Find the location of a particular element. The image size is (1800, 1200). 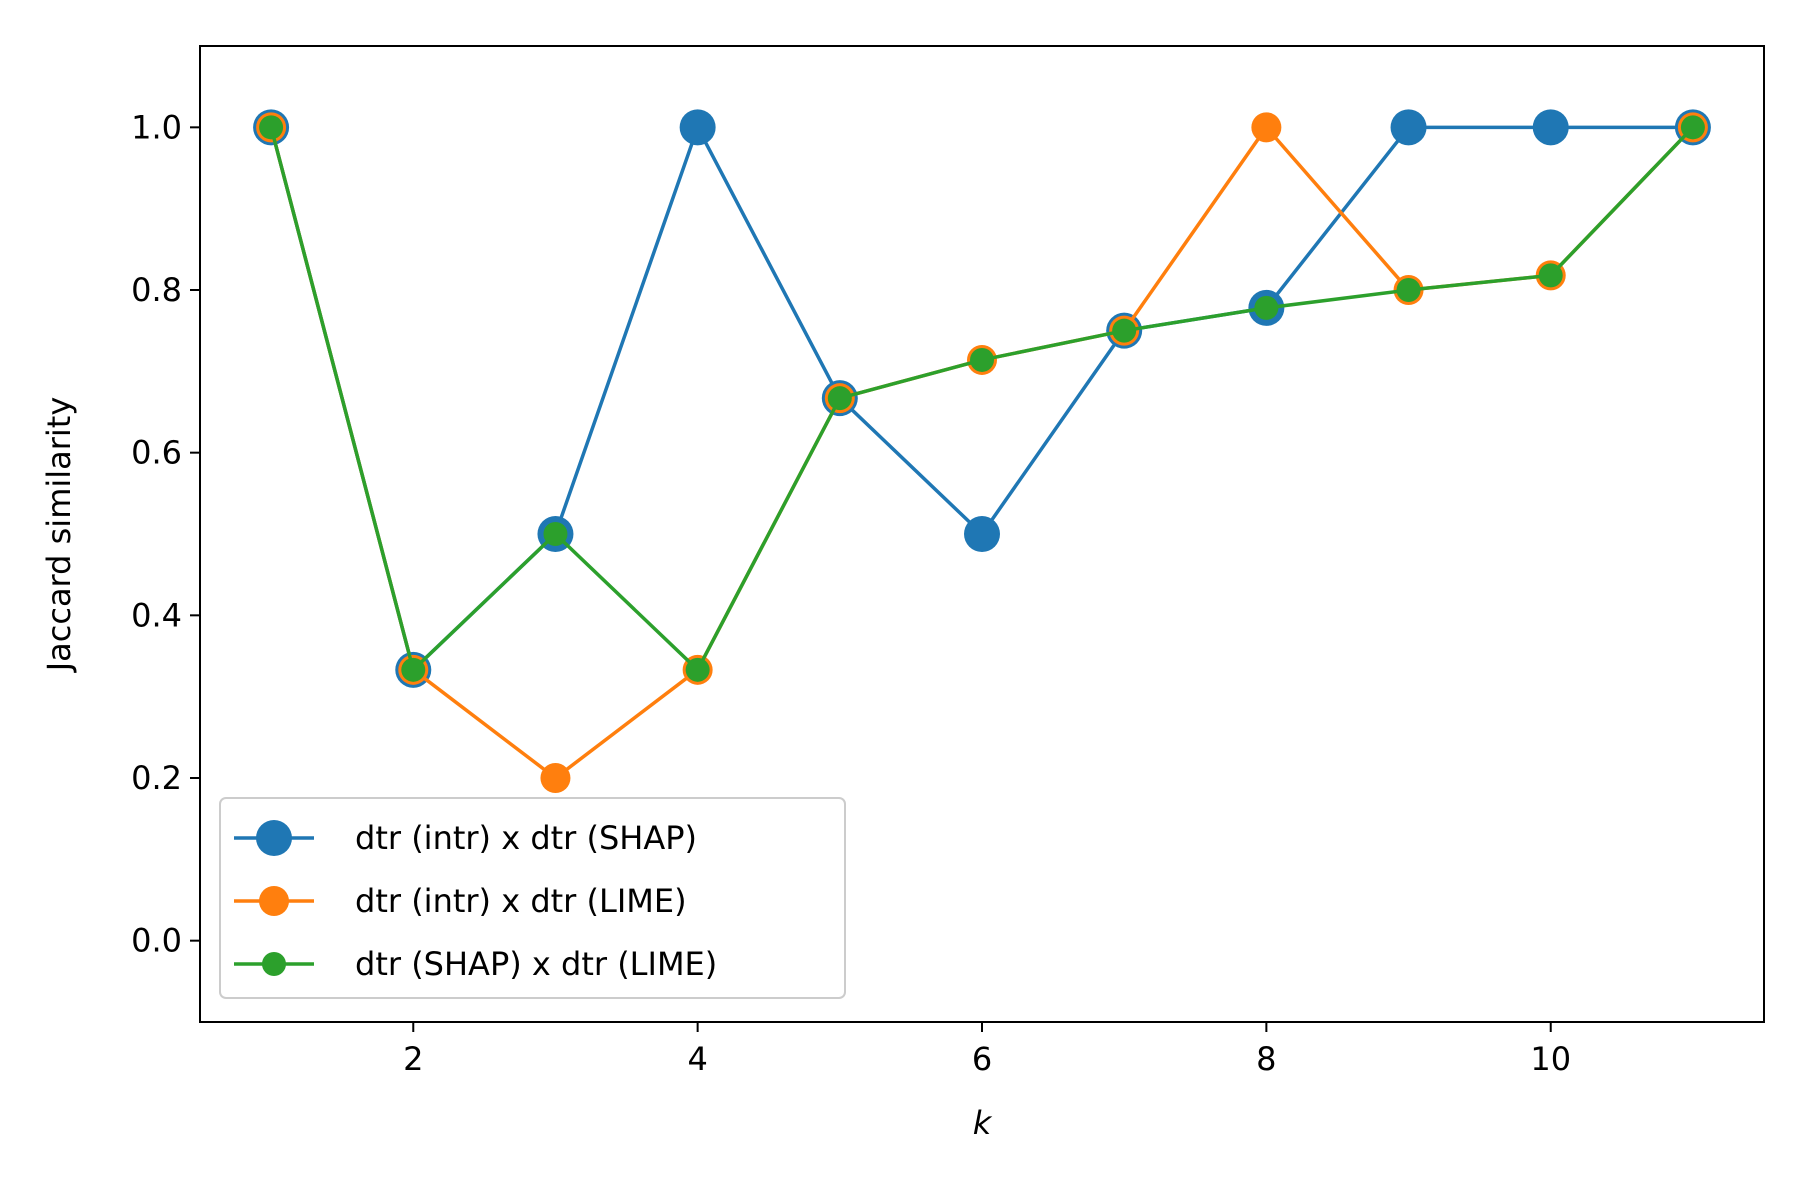

y-tick-label: 0.4 is located at coordinates (156, 615).